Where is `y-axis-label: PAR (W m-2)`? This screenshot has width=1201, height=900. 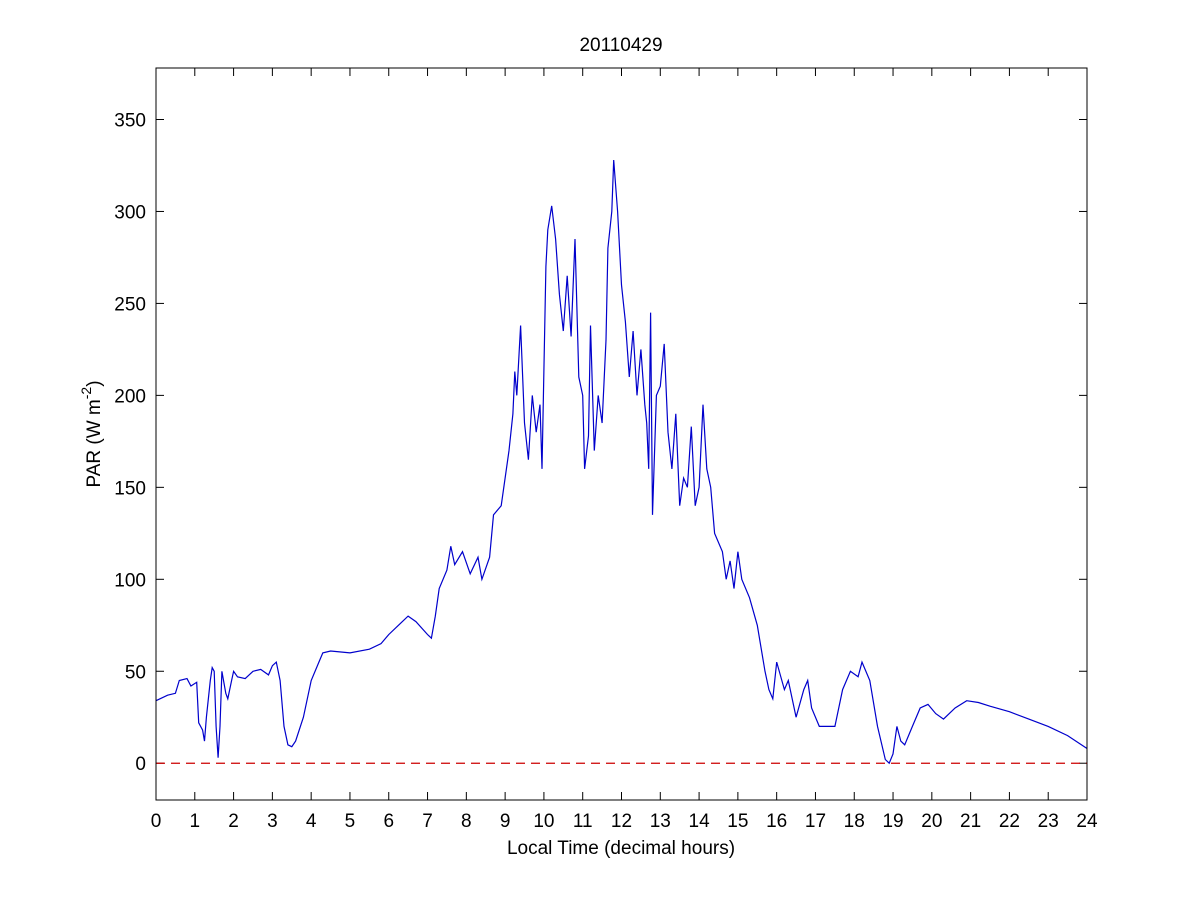 y-axis-label: PAR (W m-2) is located at coordinates (91, 433).